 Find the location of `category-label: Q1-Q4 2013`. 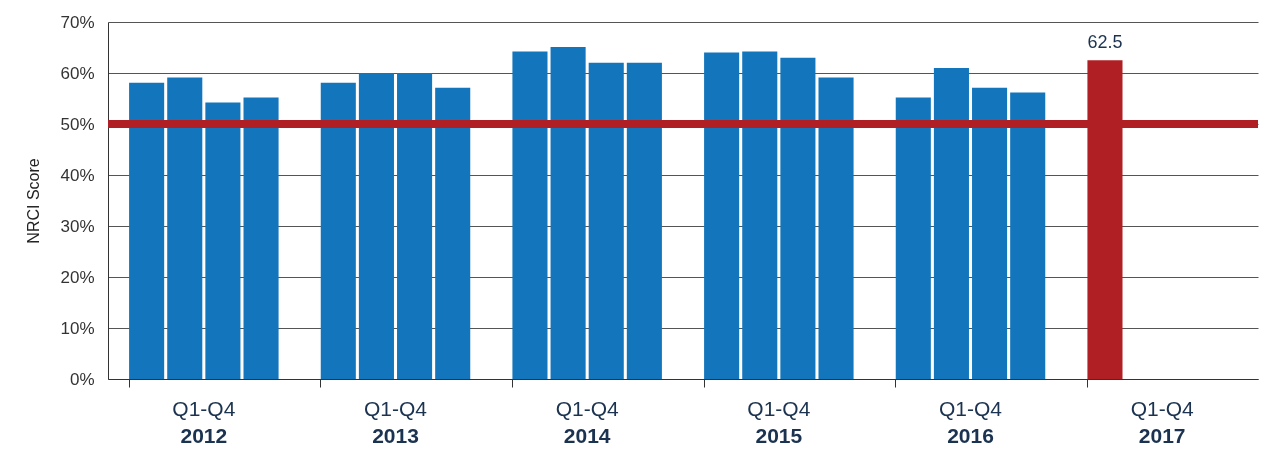

category-label: Q1-Q4 2013 is located at coordinates (395, 422).